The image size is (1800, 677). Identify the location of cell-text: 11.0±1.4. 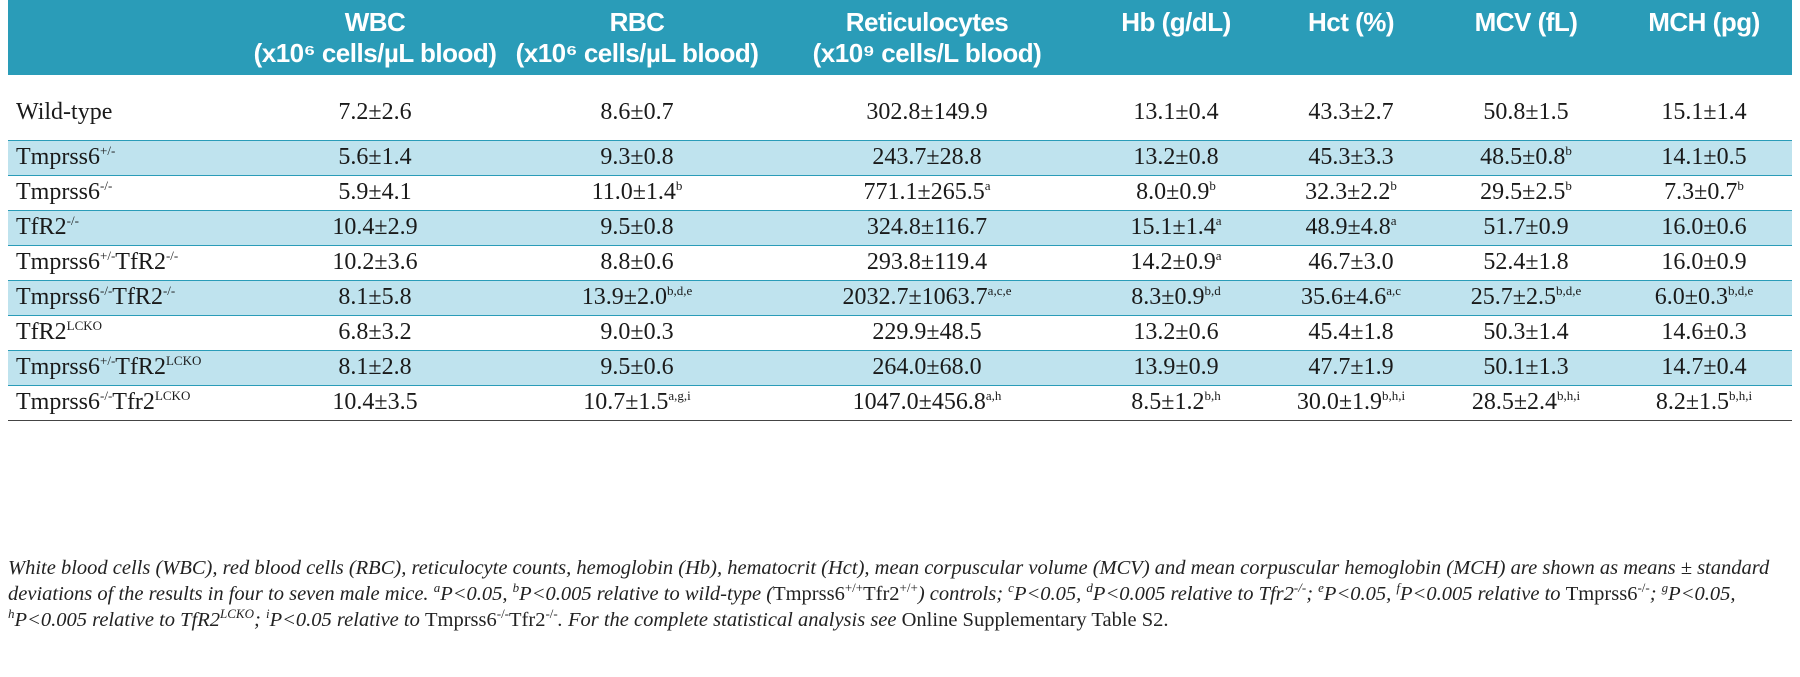
(633, 192).